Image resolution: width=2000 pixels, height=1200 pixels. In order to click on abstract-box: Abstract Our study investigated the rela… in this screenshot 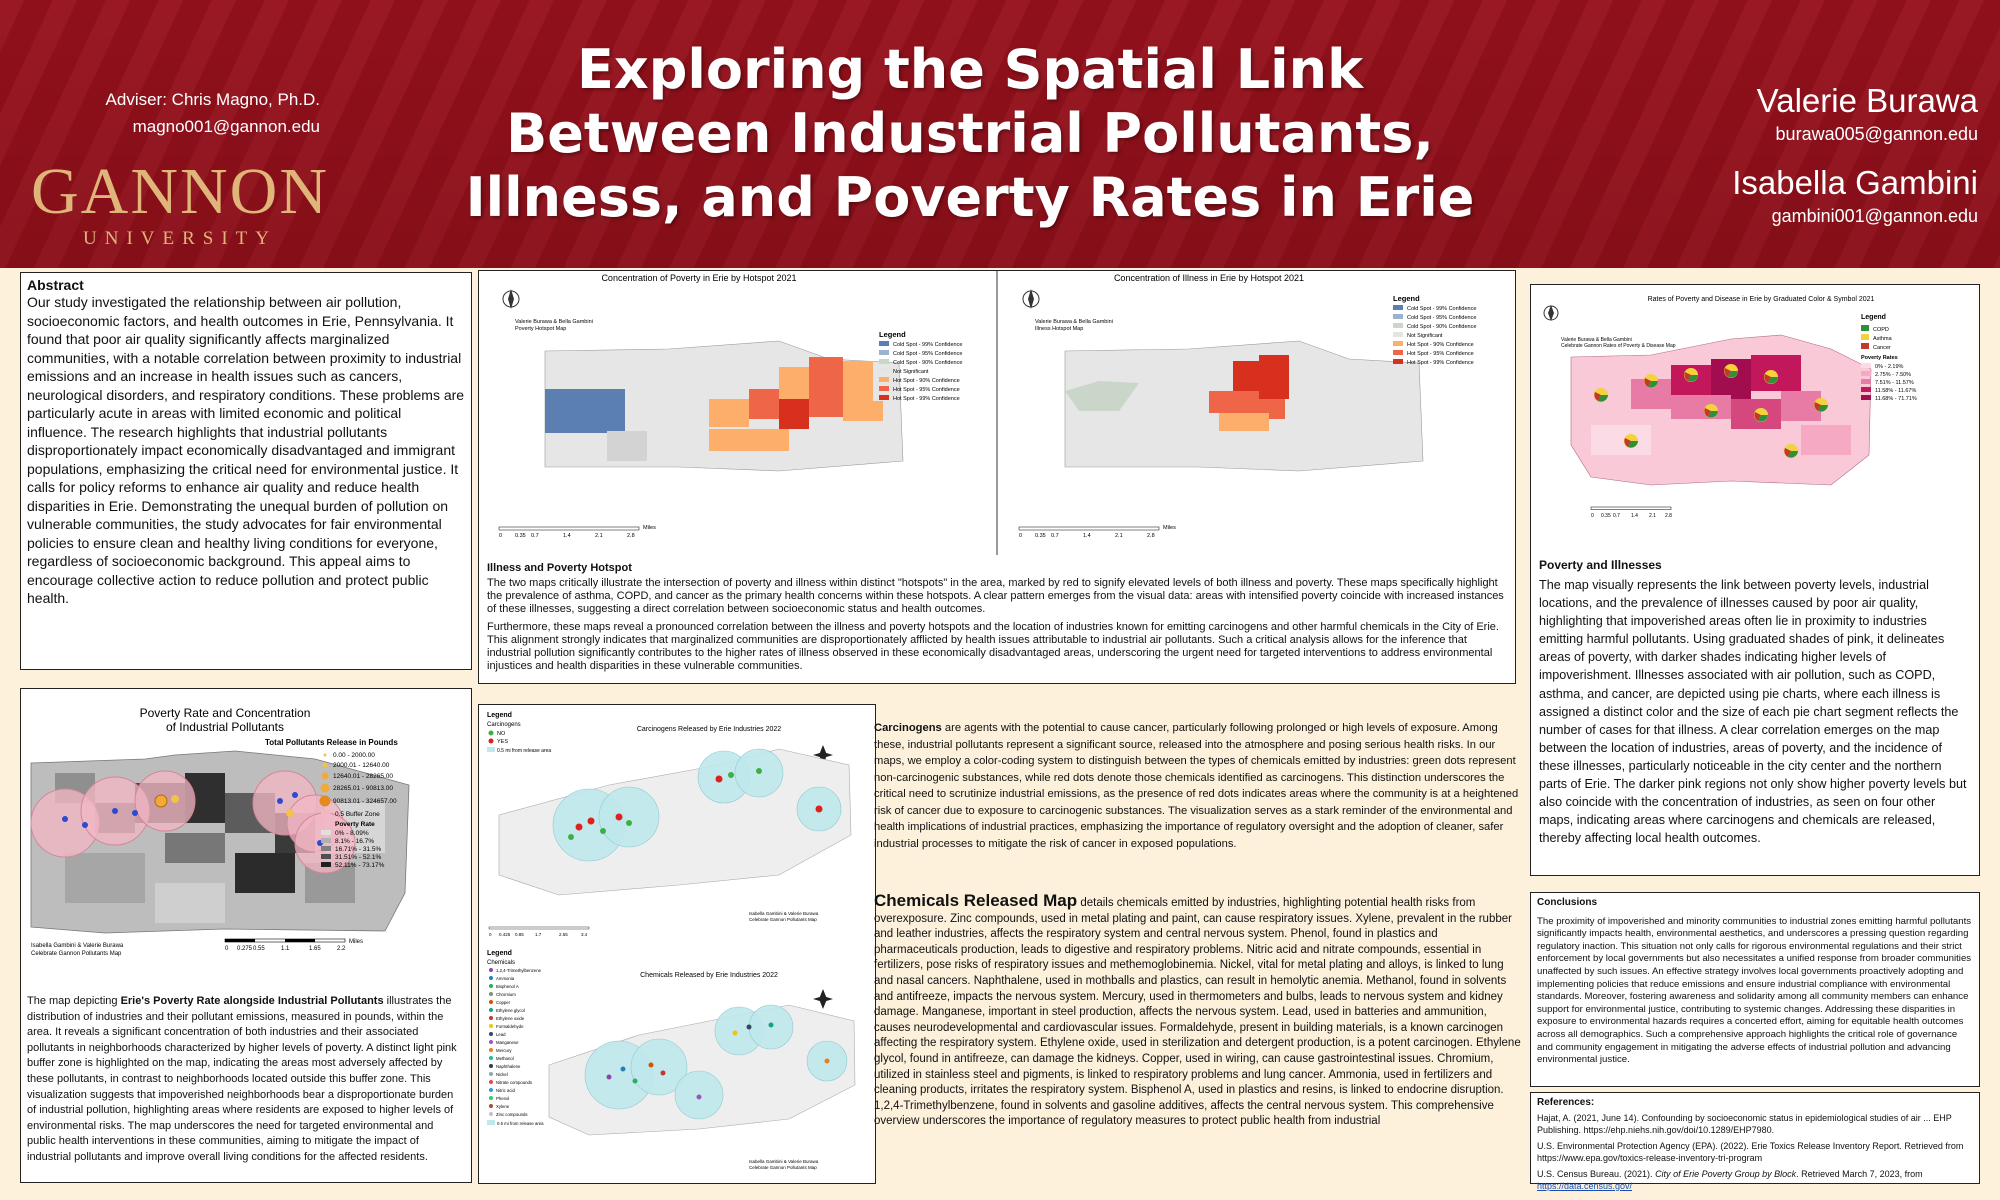, I will do `click(246, 471)`.